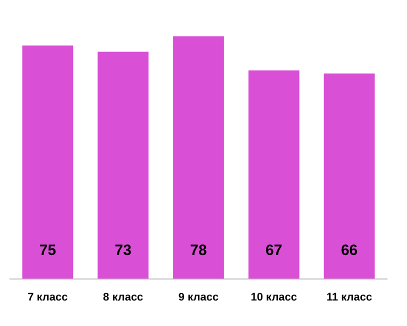 Image resolution: width=407 pixels, height=326 pixels. I want to click on x-tick-label: 11 класс, so click(349, 297).